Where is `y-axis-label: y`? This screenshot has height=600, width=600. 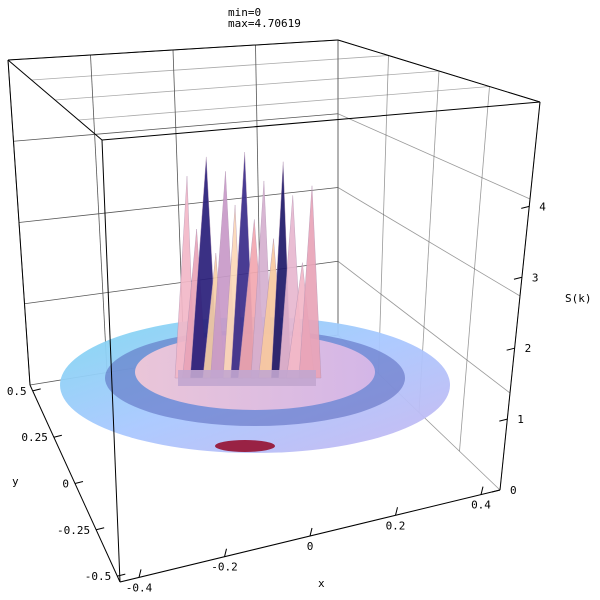
y-axis-label: y is located at coordinates (15, 481).